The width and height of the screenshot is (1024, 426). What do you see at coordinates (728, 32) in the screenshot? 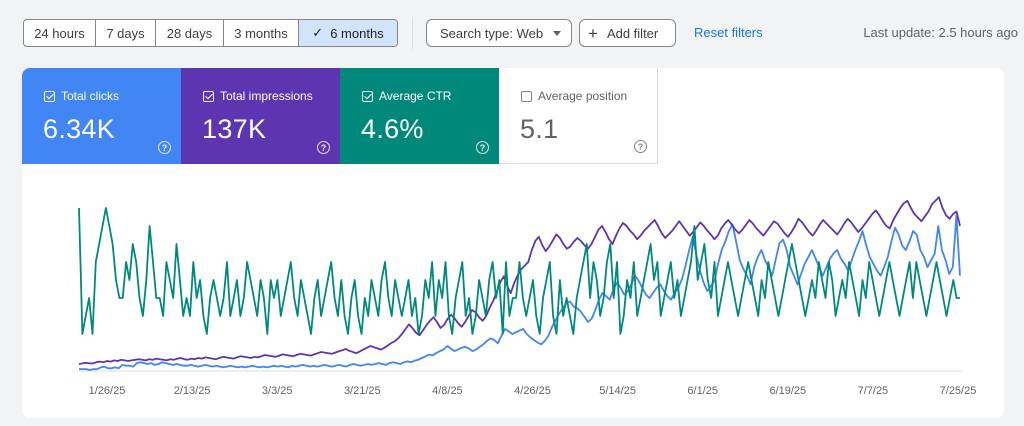
I see `reset-filters-link: Reset filters` at bounding box center [728, 32].